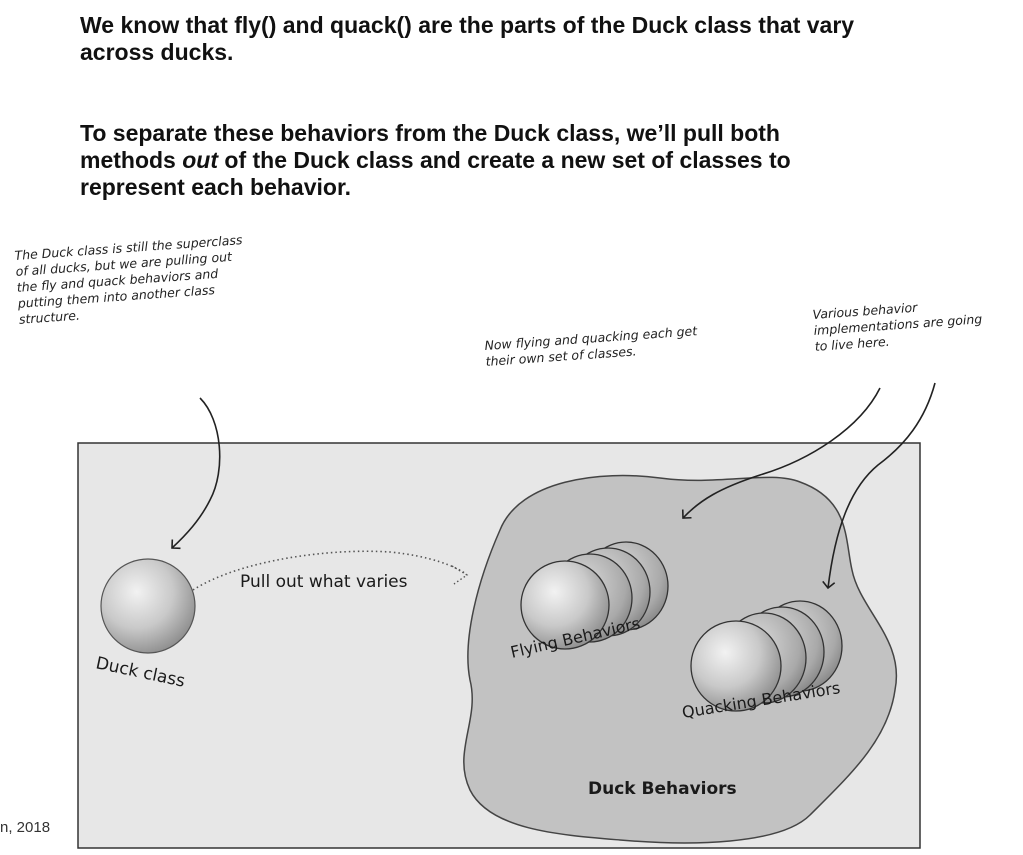  Describe the element at coordinates (662, 789) in the screenshot. I see `duck-behaviors-label: Duck Behaviors` at that location.